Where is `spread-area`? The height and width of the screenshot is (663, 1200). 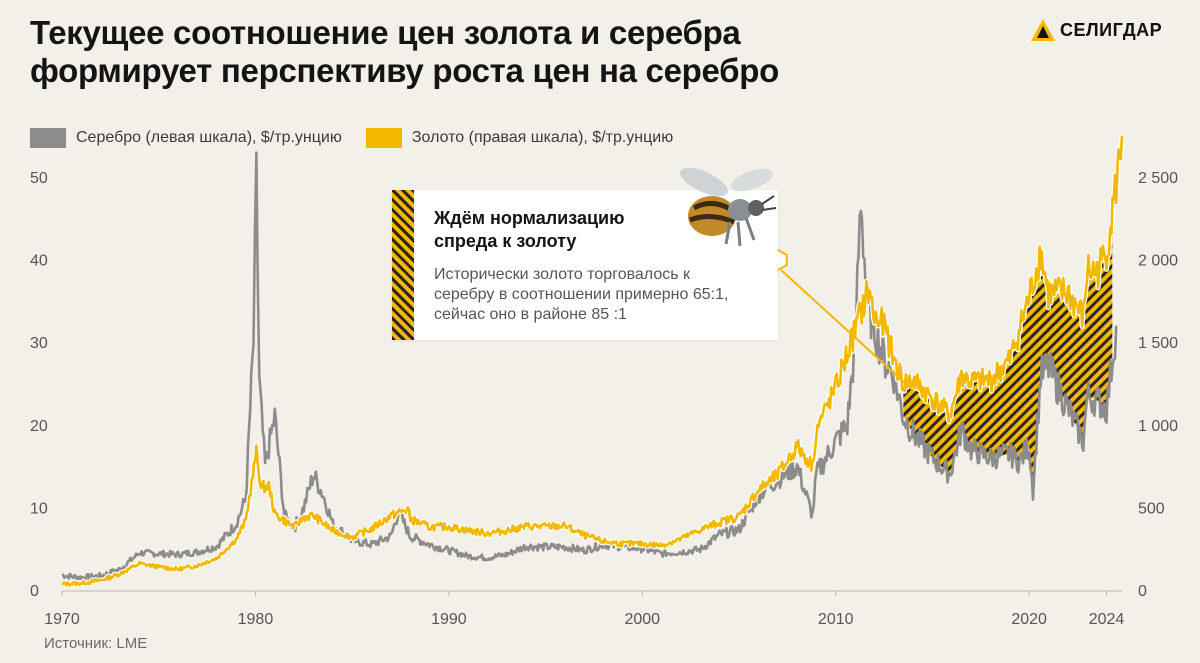
spread-area is located at coordinates (1008, 351).